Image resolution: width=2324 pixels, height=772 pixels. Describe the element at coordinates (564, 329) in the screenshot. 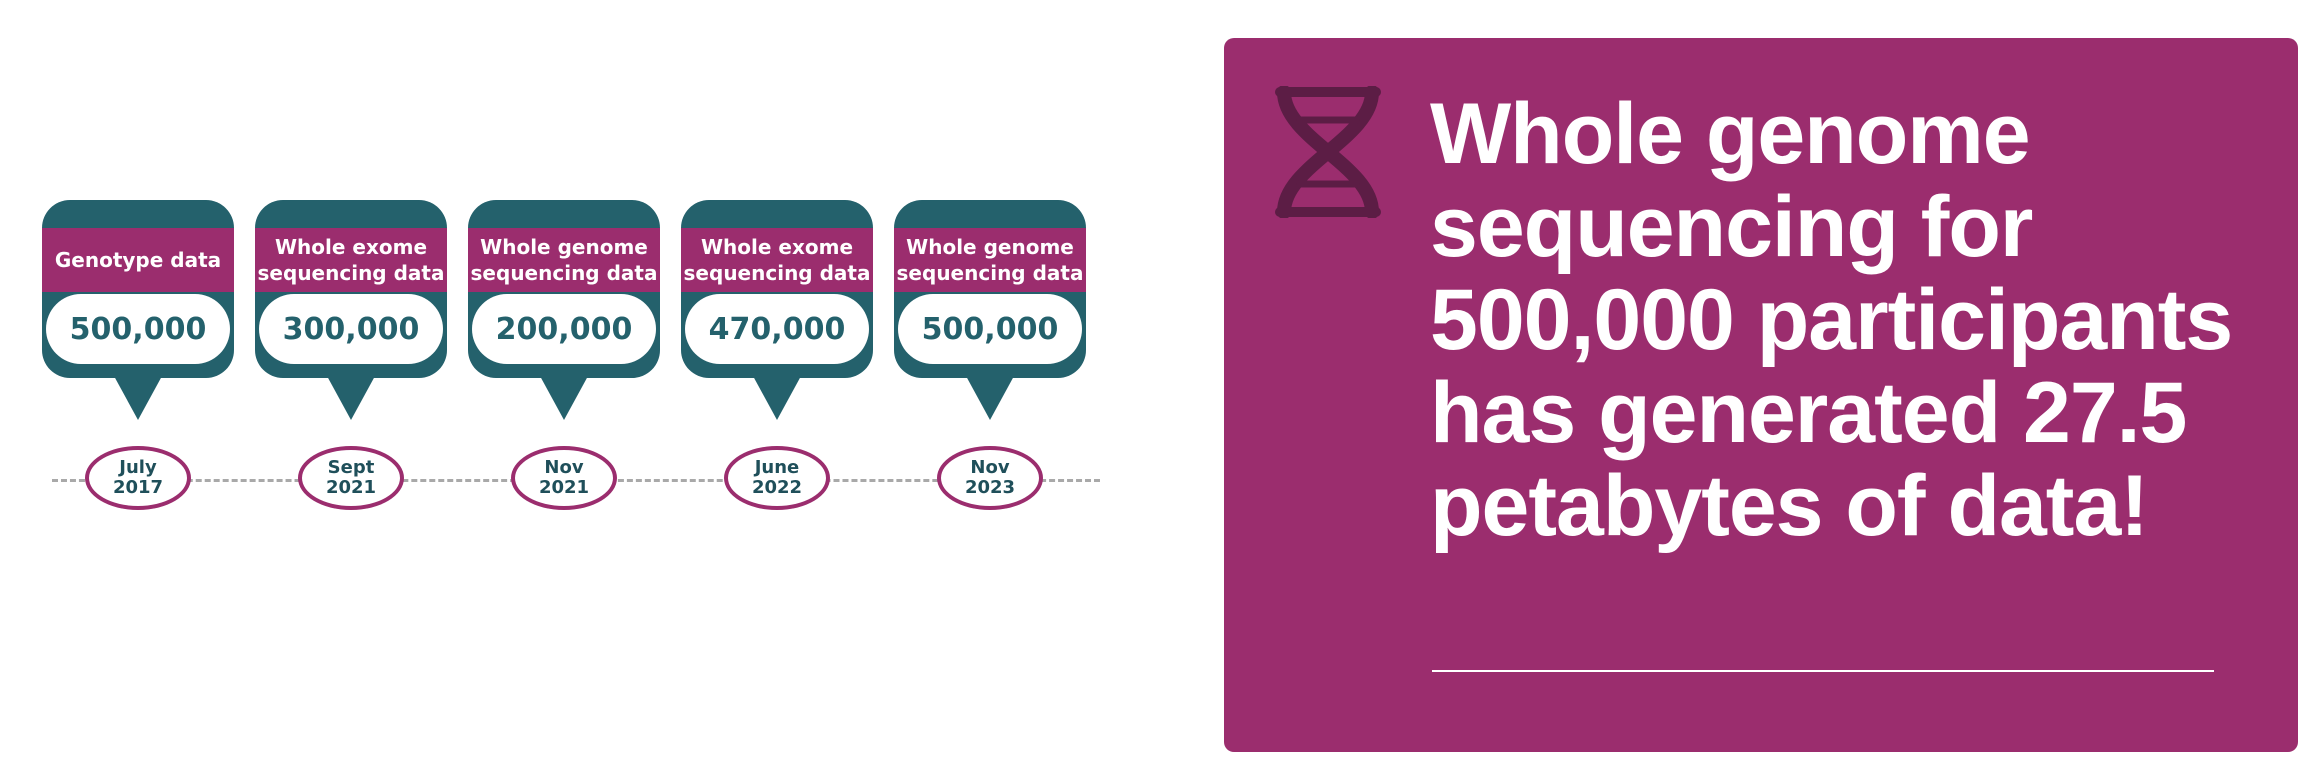

I see `milestone-value: 200,000` at that location.